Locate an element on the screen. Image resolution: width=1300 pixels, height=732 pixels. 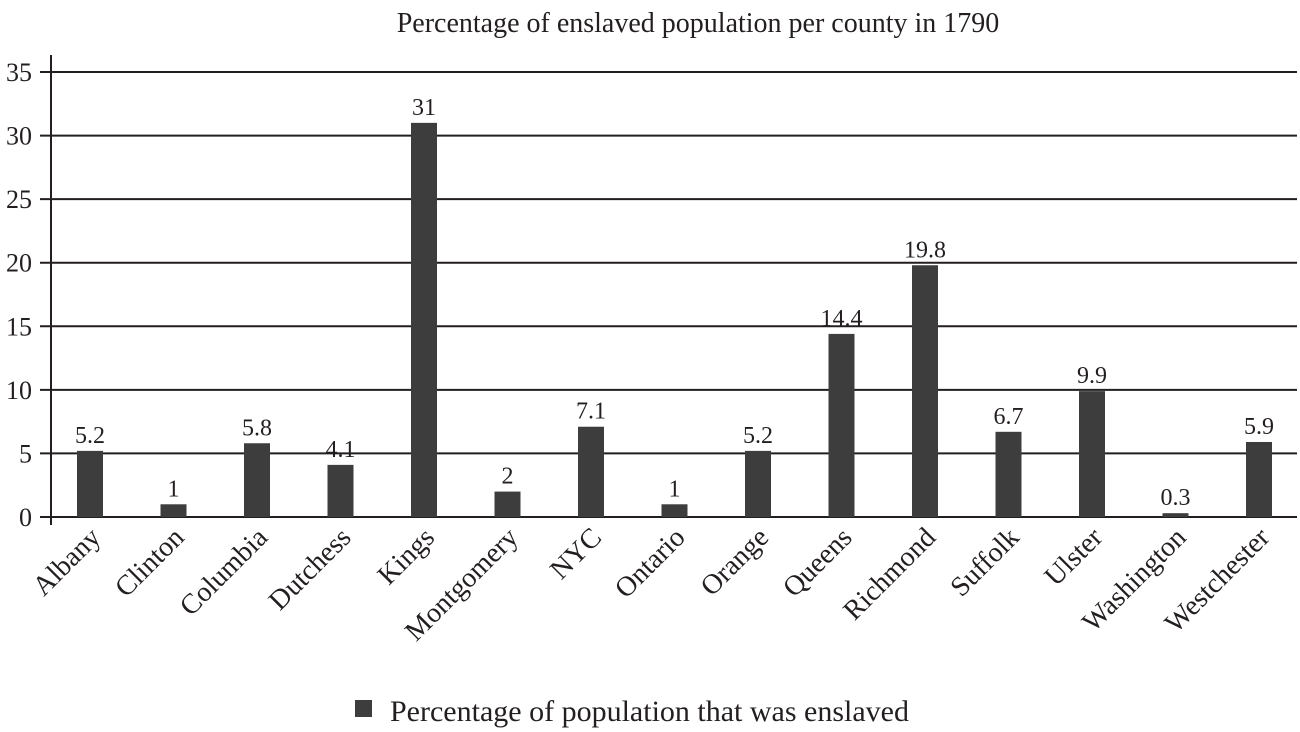
data-label: 5.9 is located at coordinates (1259, 427).